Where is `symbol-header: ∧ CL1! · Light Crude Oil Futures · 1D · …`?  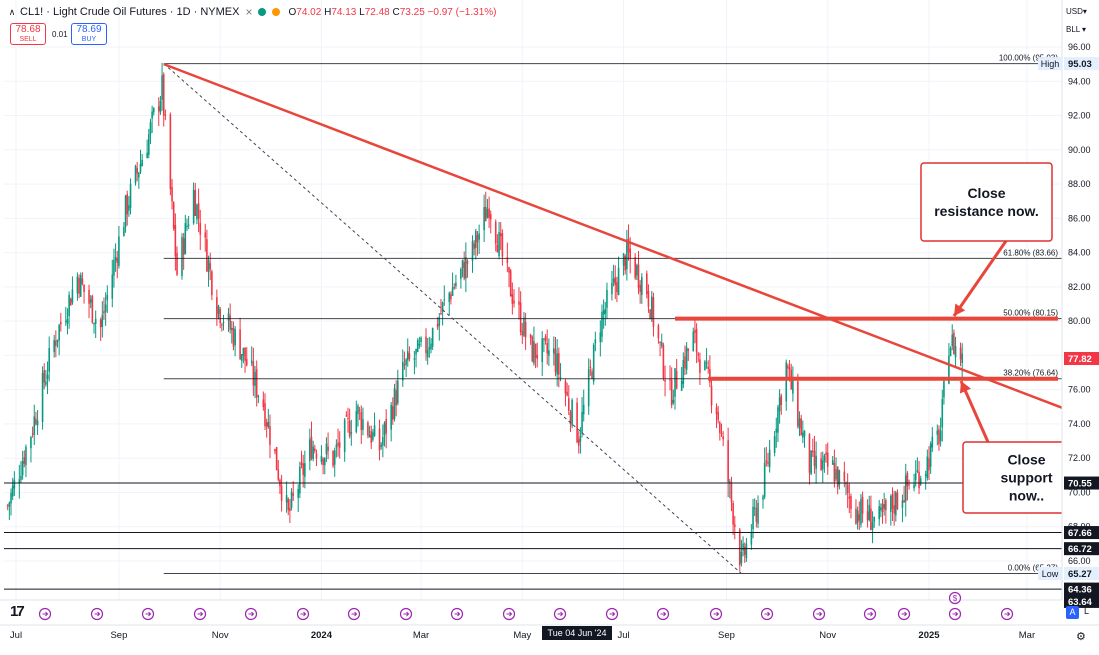 symbol-header: ∧ CL1! · Light Crude Oil Futures · 1D · … is located at coordinates (251, 12).